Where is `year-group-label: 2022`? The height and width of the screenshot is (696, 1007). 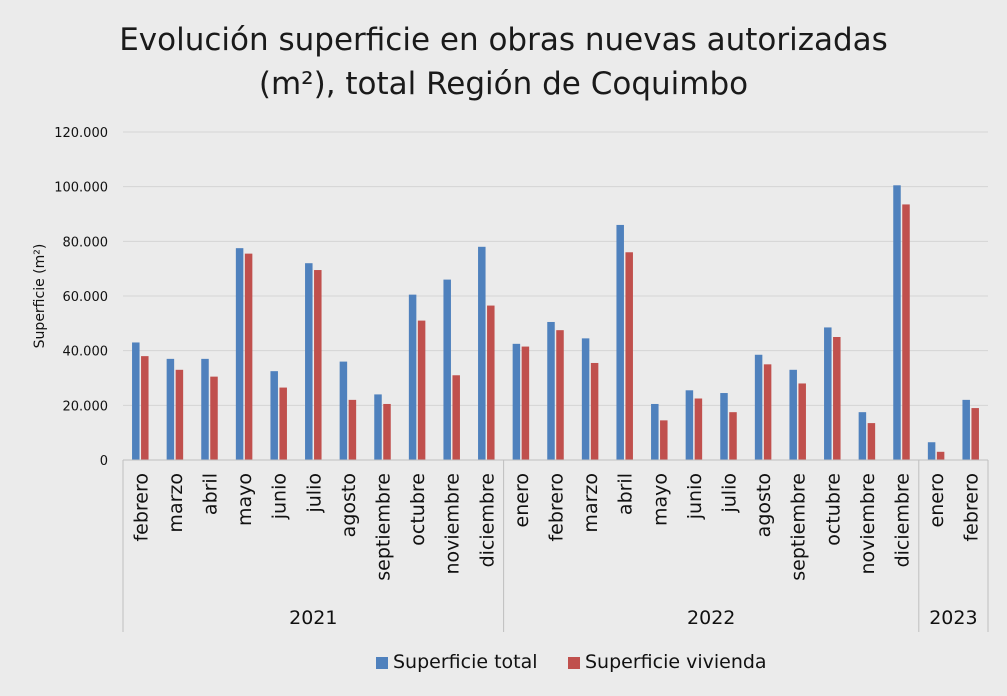
year-group-label: 2022 is located at coordinates (711, 618).